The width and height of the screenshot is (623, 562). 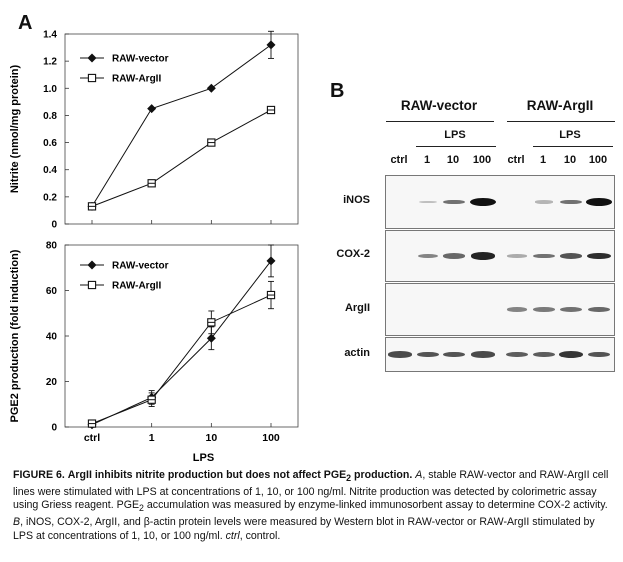 I want to click on group-vector-rule, so click(x=440, y=121).